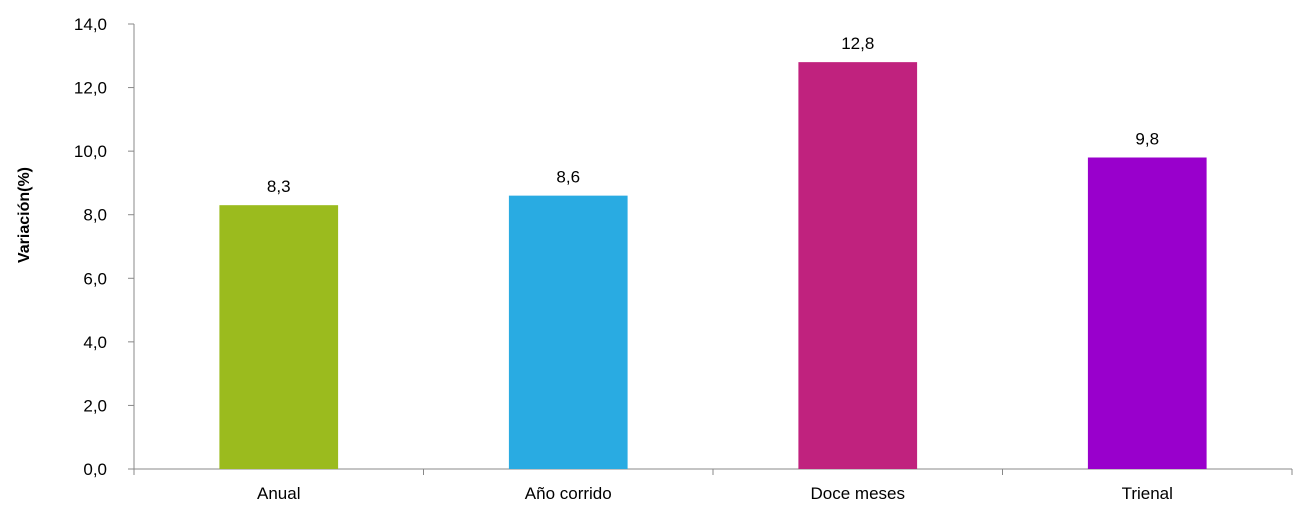 The width and height of the screenshot is (1309, 506). Describe the element at coordinates (568, 177) in the screenshot. I see `bar-value-label: 8,6` at that location.